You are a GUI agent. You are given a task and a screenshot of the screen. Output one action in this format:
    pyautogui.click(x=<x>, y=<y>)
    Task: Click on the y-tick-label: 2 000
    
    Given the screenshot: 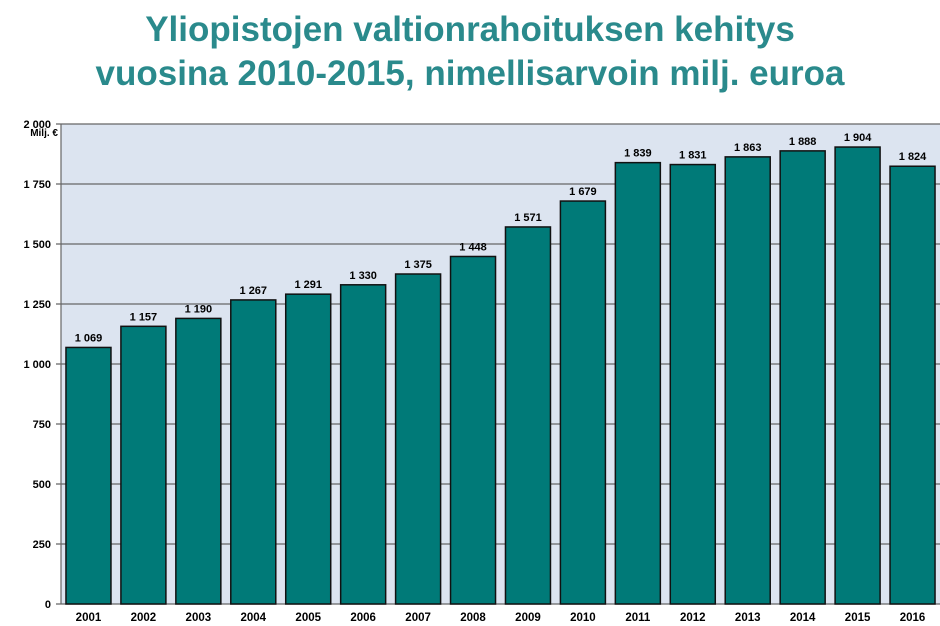 What is the action you would take?
    pyautogui.click(x=37, y=125)
    